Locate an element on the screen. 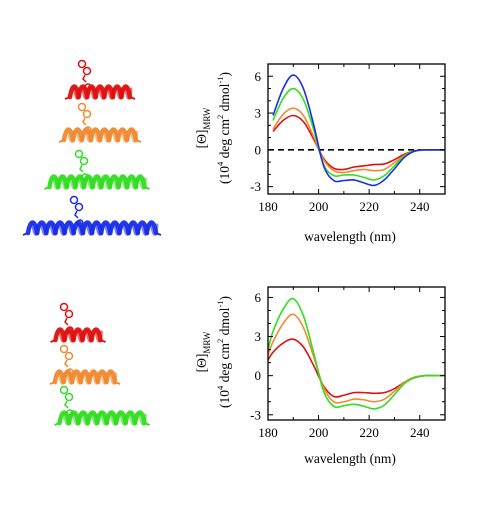 The image size is (500, 505). structures-bottom-panel is located at coordinates (99, 364).